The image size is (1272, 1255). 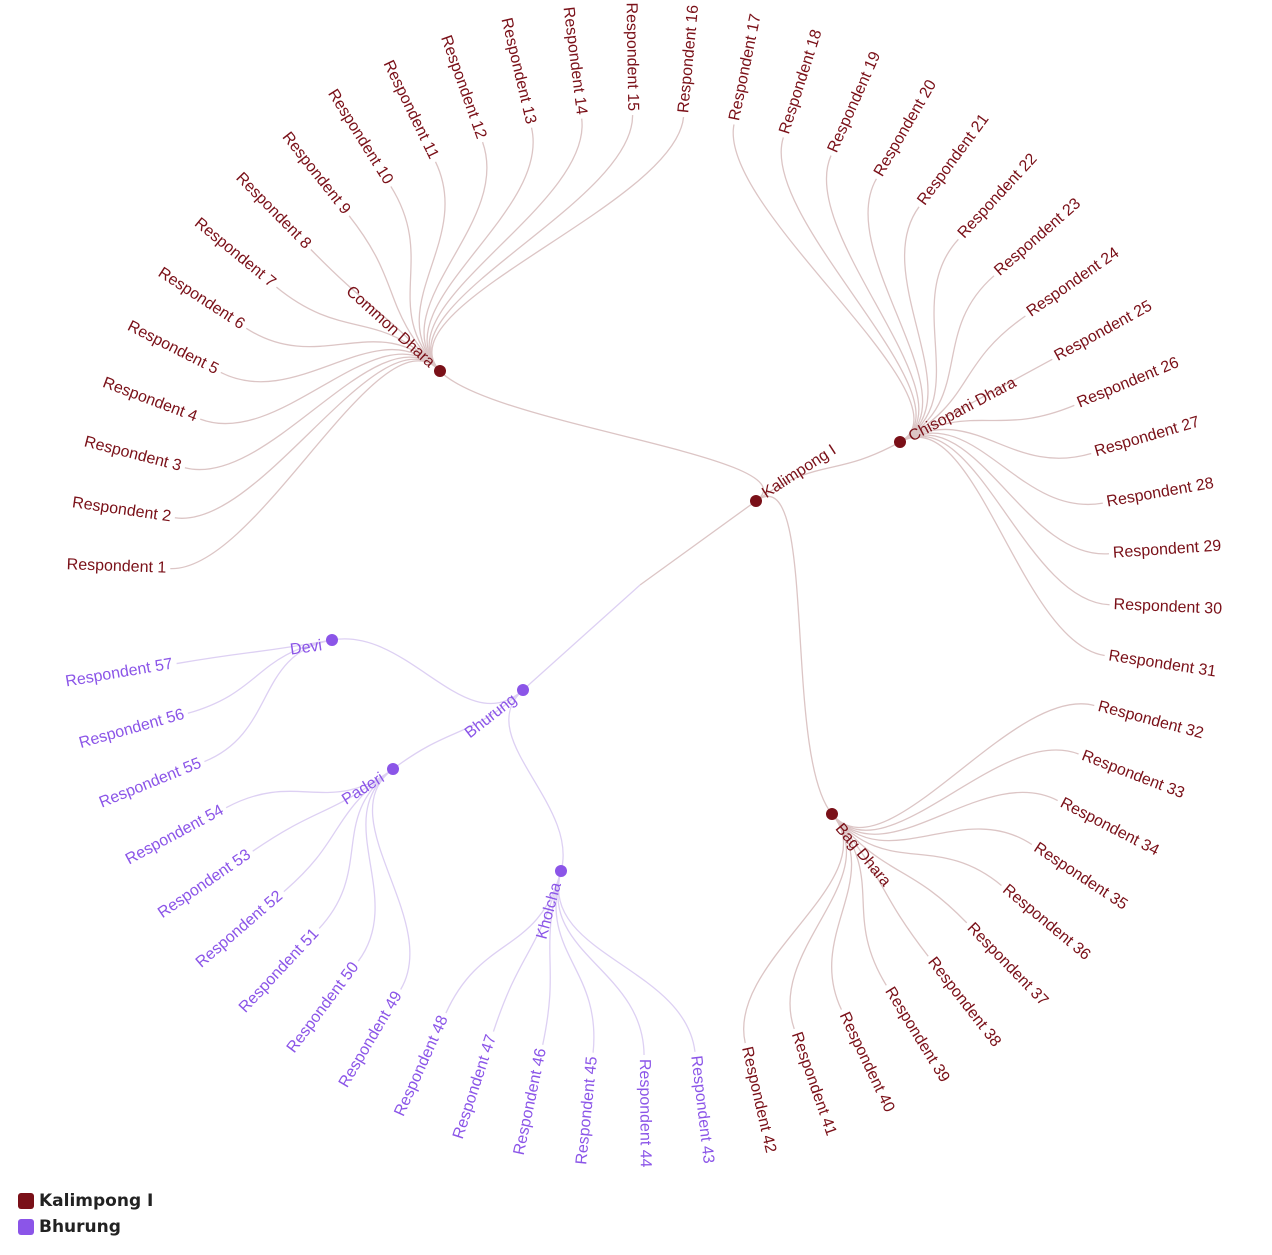 I want to click on leaf-label: Respondent 16, so click(x=688, y=59).